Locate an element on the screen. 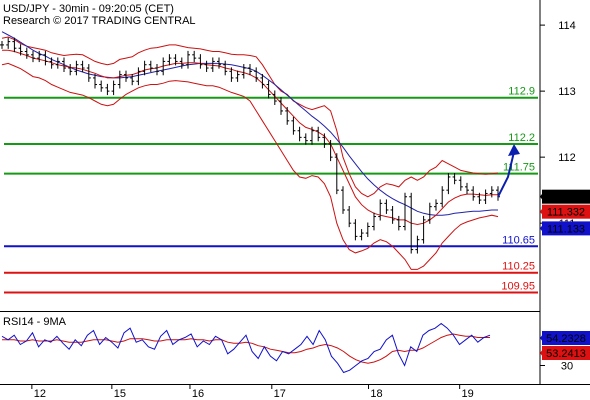 This screenshot has width=590, height=400. price-tick-label: 112 is located at coordinates (567, 158).